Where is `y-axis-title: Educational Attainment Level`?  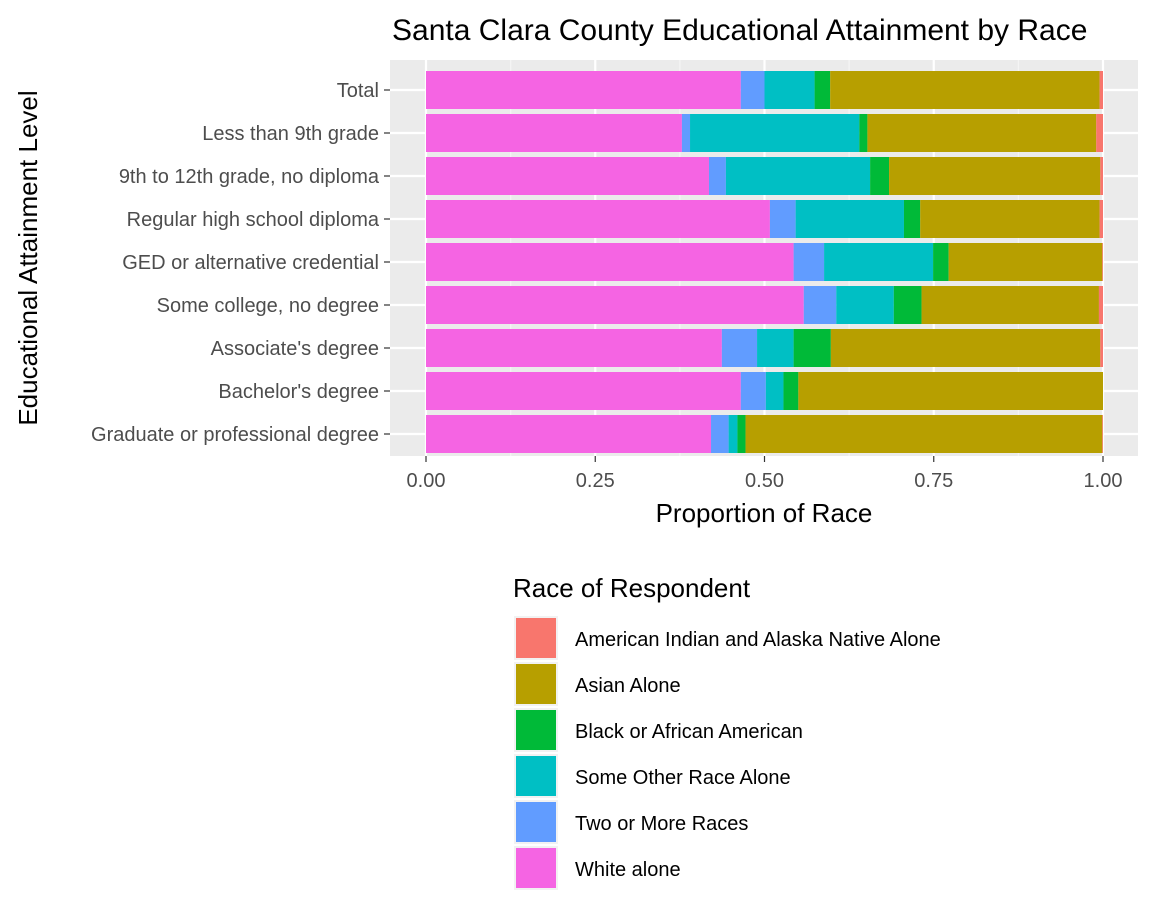
y-axis-title: Educational Attainment Level is located at coordinates (28, 257).